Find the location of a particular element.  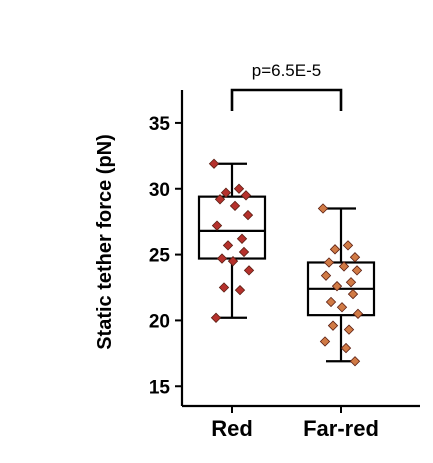

y-tick-label: 30 is located at coordinates (159, 190).